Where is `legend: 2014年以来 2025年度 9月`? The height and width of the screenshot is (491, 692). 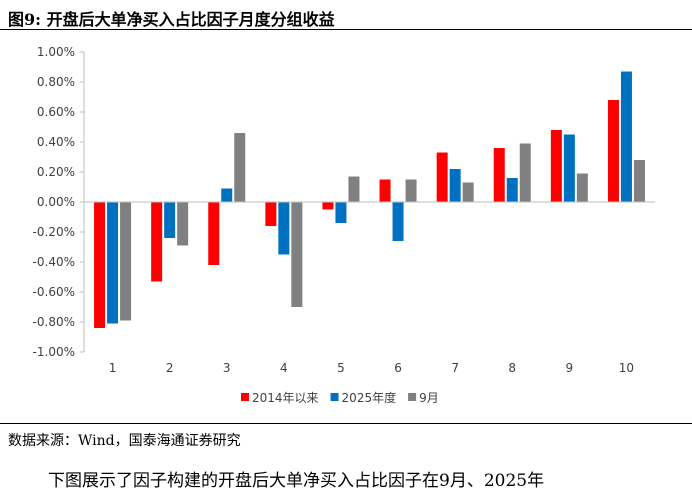
legend: 2014年以来 2025年度 9月 is located at coordinates (340, 397).